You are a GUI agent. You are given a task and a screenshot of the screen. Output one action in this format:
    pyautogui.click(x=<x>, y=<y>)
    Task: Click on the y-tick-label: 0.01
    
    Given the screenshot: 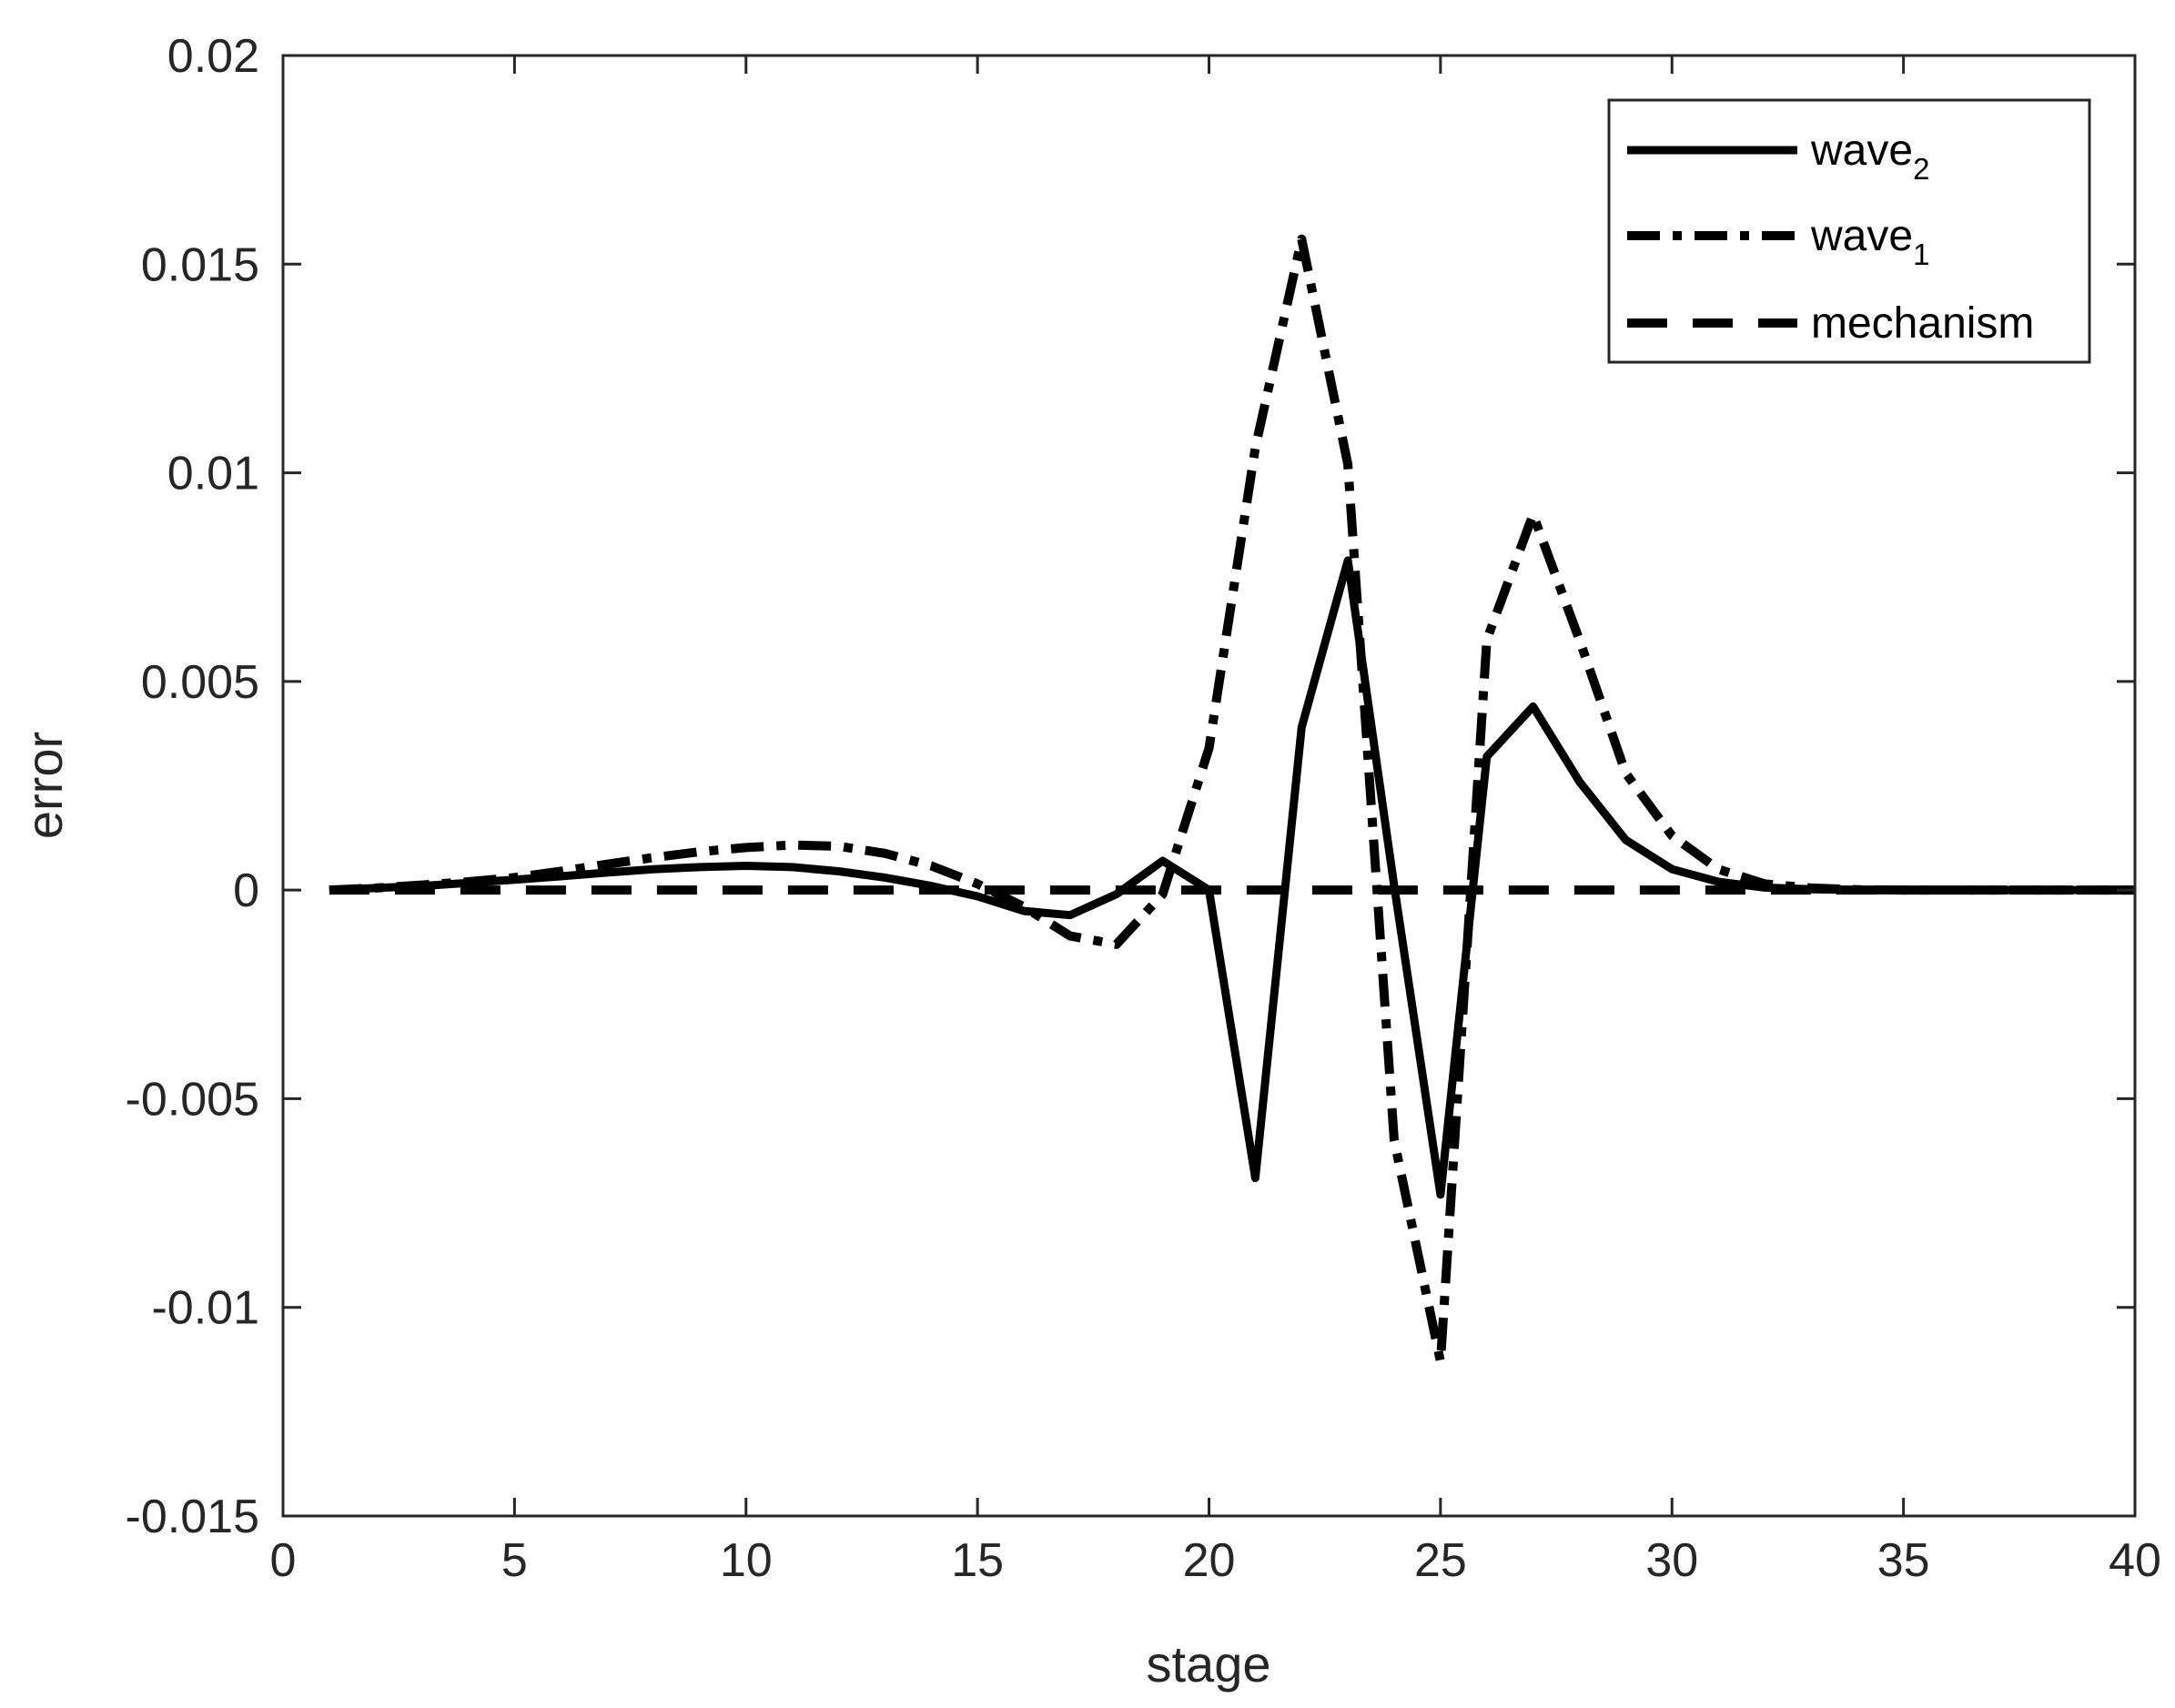 What is the action you would take?
    pyautogui.click(x=213, y=474)
    